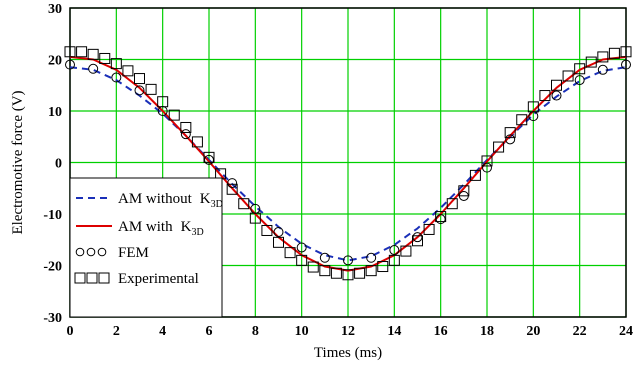  What do you see at coordinates (52, 318) in the screenshot?
I see `y-tick-label: -30` at bounding box center [52, 318].